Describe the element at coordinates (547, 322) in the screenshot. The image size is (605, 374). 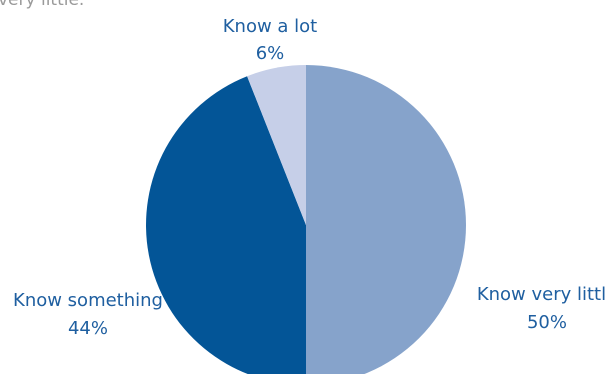
I see `slice-value-know-very-little: 50%` at that location.